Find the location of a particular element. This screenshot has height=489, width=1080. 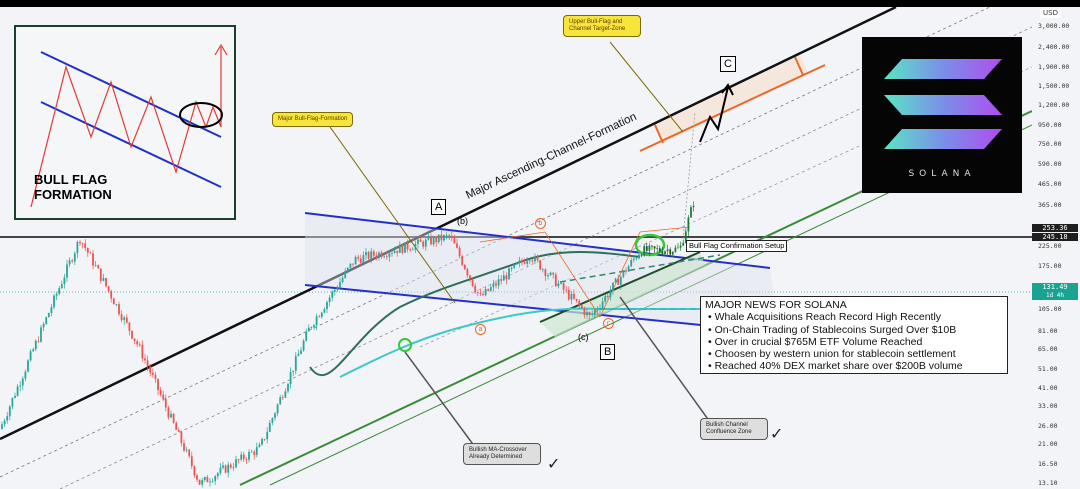

y-tick-label: 26.00 is located at coordinates (1048, 425).